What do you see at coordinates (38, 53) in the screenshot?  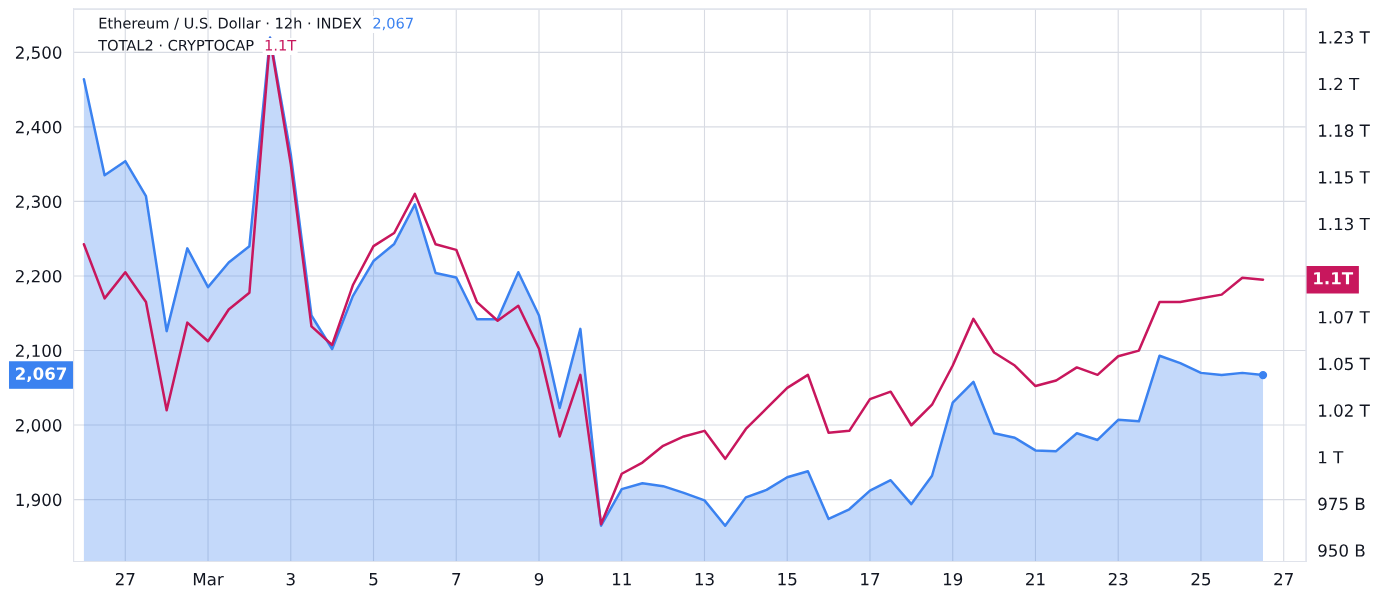 I see `y-tick-label: 2,500` at bounding box center [38, 53].